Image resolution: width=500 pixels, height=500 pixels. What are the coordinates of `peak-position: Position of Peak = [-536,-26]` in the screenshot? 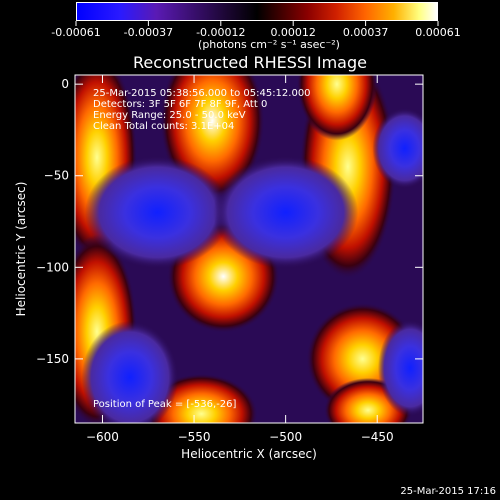 It's located at (165, 404).